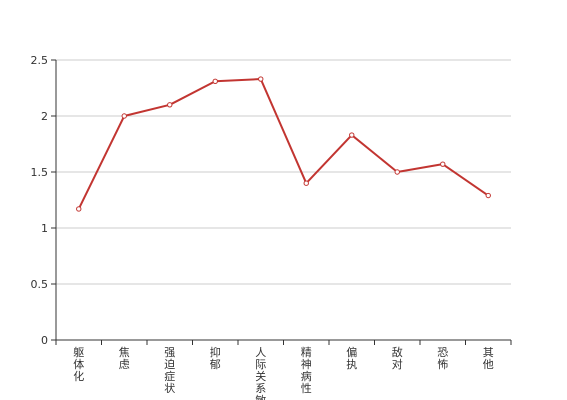 This screenshot has width=567, height=400. What do you see at coordinates (260, 373) in the screenshot?
I see `x-tick-label: 人际关系敏感` at bounding box center [260, 373].